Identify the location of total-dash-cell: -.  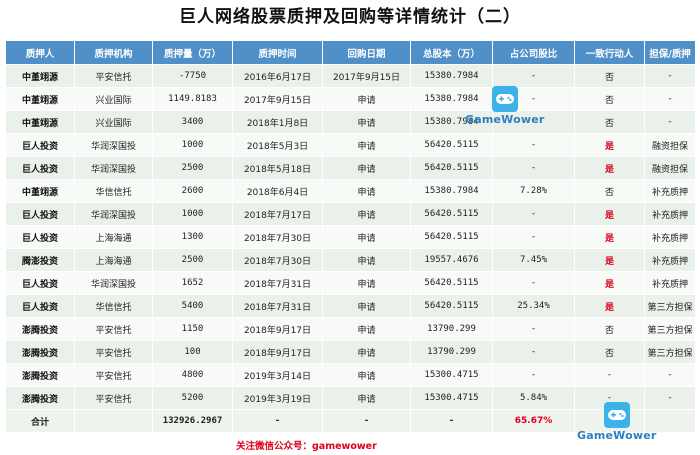
(366, 421).